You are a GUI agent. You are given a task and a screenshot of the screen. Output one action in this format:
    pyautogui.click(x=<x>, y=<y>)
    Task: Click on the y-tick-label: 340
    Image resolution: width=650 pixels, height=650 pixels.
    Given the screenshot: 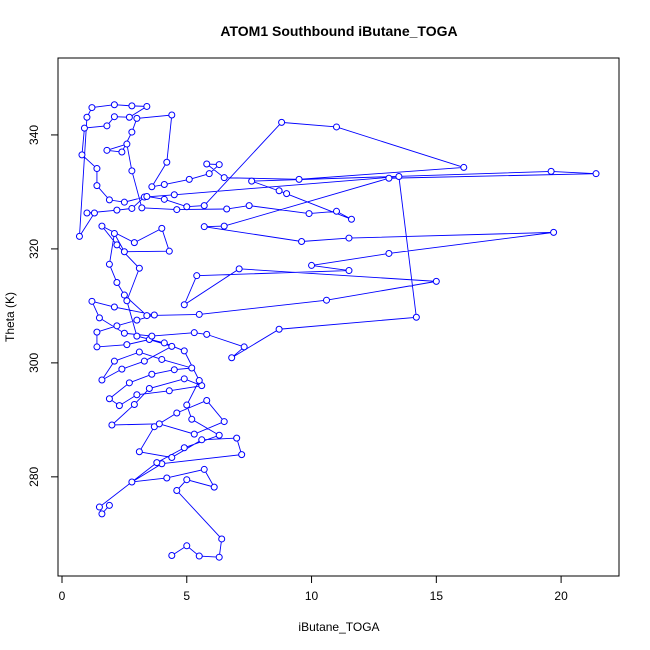 What is the action you would take?
    pyautogui.click(x=34, y=135)
    